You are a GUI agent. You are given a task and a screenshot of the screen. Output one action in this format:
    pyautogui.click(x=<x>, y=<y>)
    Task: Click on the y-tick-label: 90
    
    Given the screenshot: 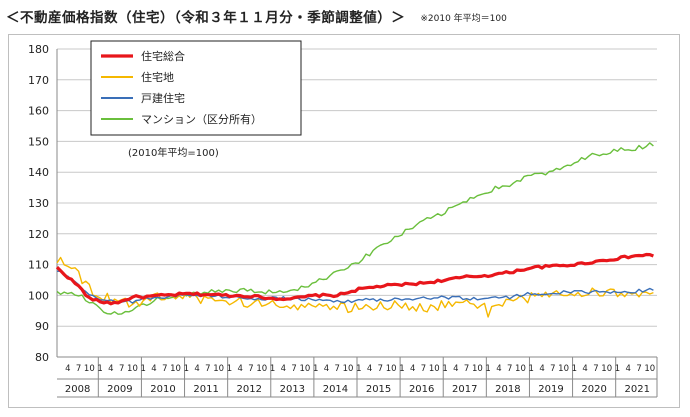 What is the action you would take?
    pyautogui.click(x=42, y=326)
    